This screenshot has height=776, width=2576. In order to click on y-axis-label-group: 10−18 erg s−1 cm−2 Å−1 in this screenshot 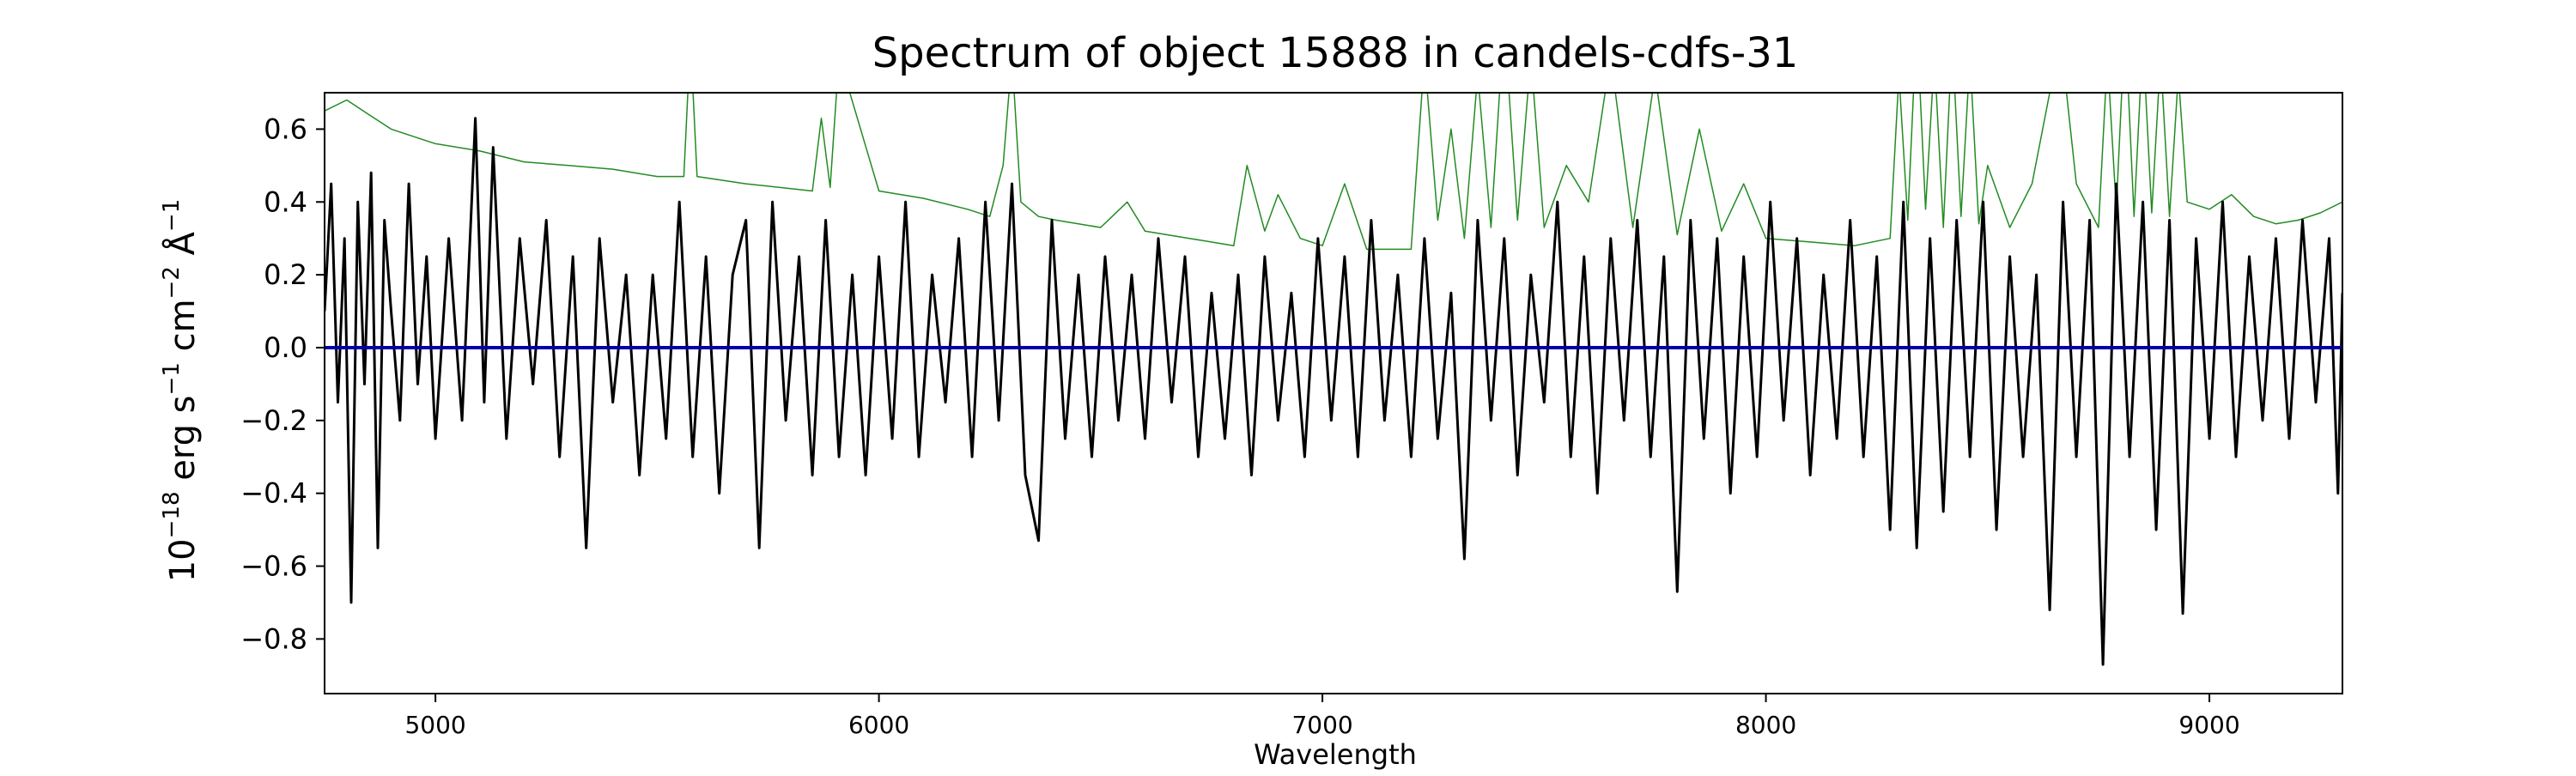, I will do `click(181, 391)`.